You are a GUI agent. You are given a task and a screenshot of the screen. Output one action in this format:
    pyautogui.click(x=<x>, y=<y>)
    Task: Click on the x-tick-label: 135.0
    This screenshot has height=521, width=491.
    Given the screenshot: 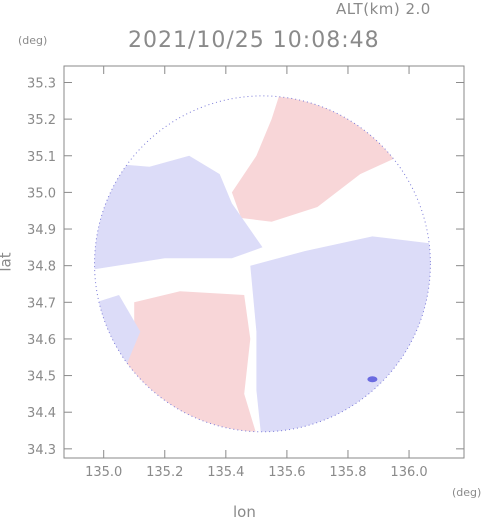 What is the action you would take?
    pyautogui.click(x=103, y=472)
    